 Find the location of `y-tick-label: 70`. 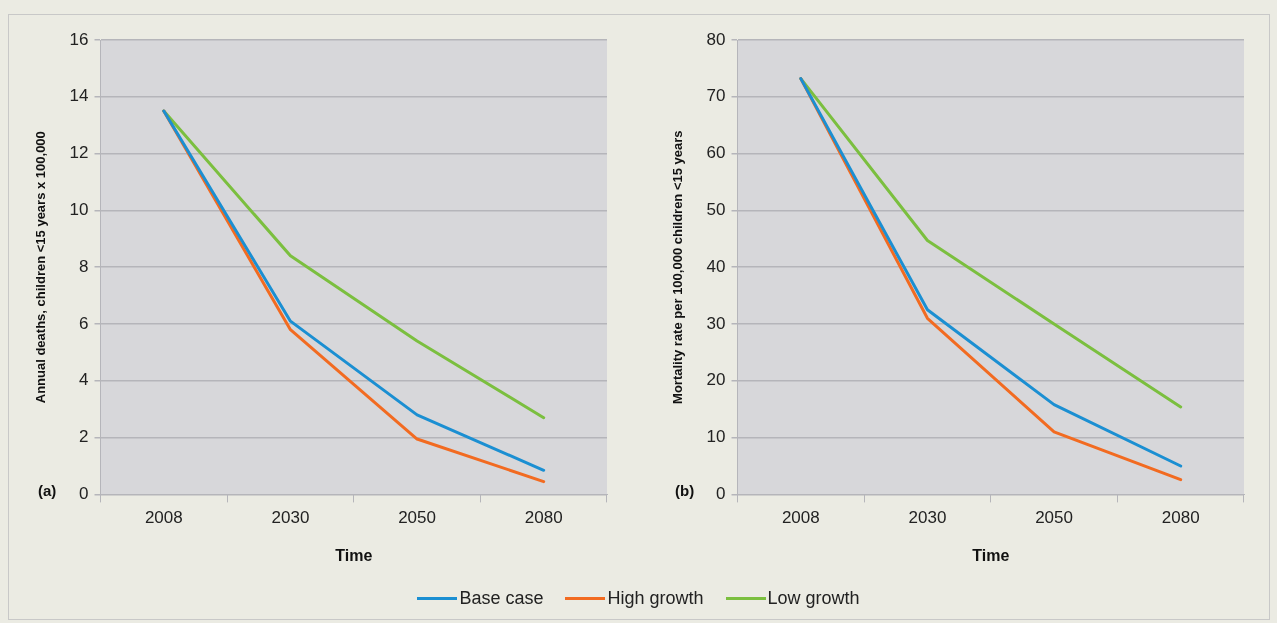

y-tick-label: 70 is located at coordinates (716, 96).